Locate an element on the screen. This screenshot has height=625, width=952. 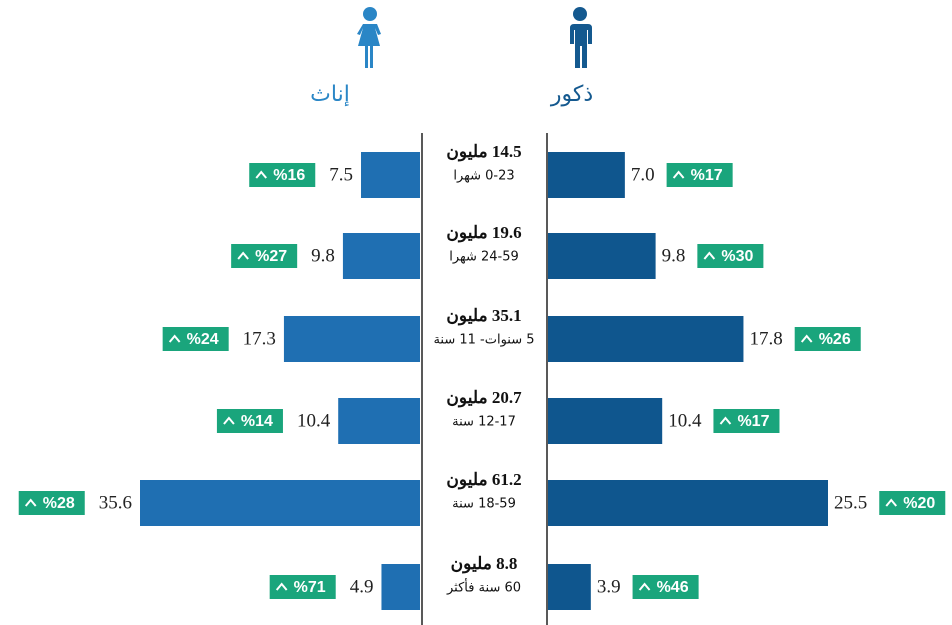
age-label: 0-23 شهرا is located at coordinates (483, 176).